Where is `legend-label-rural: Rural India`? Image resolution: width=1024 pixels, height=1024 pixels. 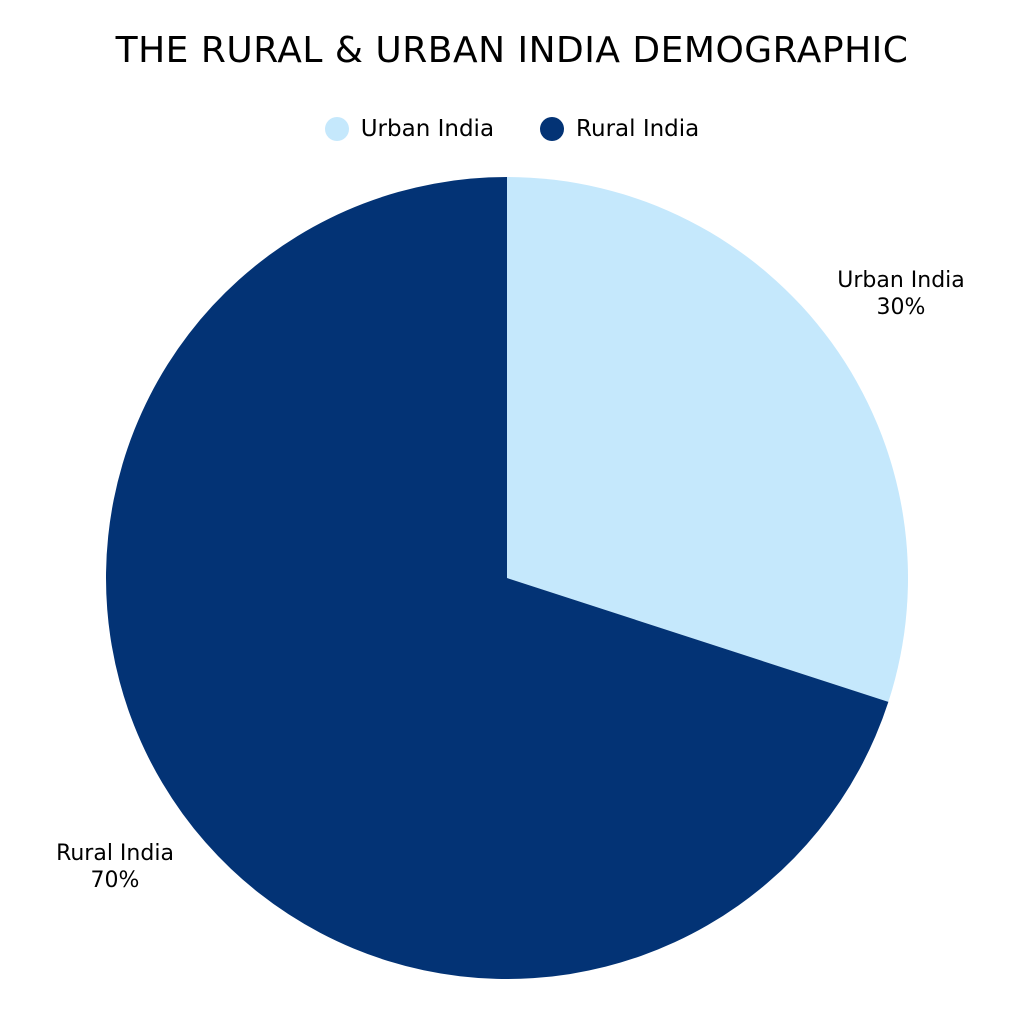 legend-label-rural: Rural India is located at coordinates (638, 129).